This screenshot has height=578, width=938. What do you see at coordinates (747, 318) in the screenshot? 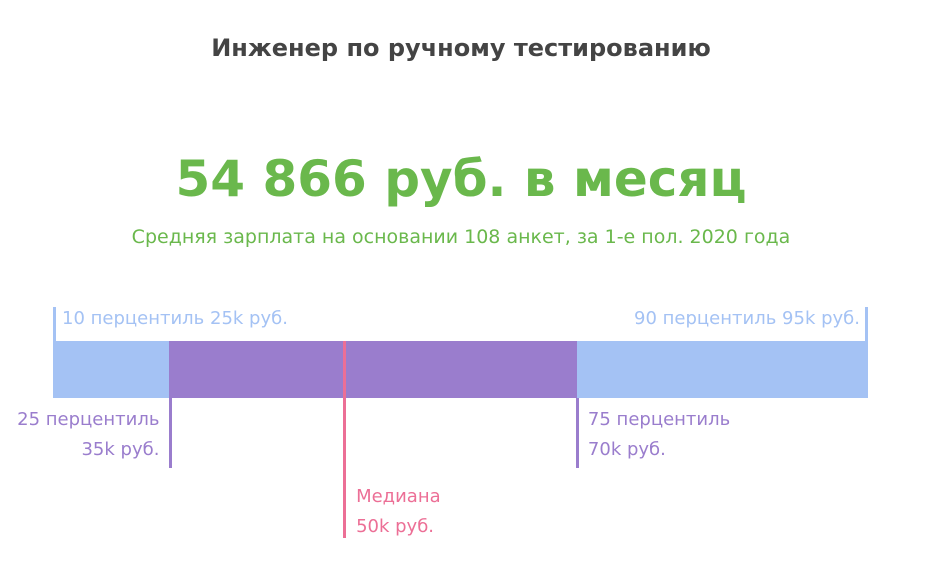
I see `p90-label: 90 перцентиль 95k руб.` at bounding box center [747, 318].